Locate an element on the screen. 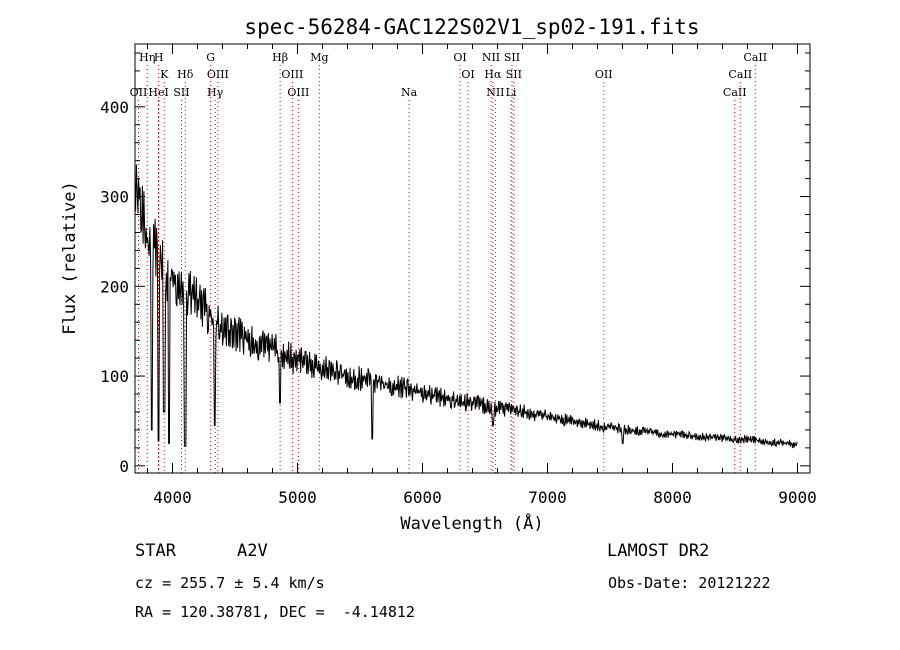 The width and height of the screenshot is (900, 650). x-tick-label: 8000 is located at coordinates (672, 497).